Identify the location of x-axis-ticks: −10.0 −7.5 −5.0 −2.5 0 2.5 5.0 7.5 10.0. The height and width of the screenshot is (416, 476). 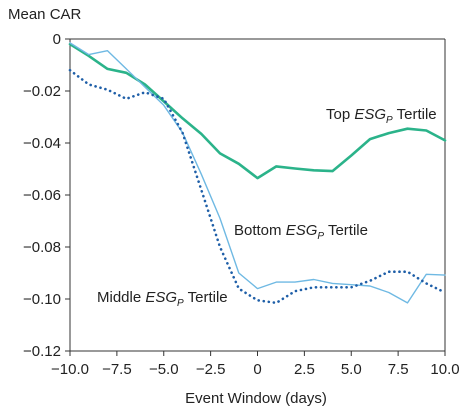
(255, 364).